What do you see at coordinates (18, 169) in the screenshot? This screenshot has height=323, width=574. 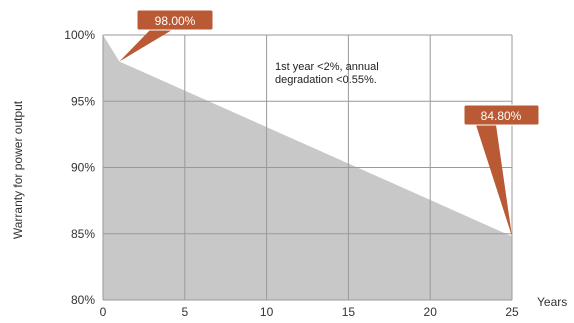 I see `y-axis-title: Warranty for power output` at bounding box center [18, 169].